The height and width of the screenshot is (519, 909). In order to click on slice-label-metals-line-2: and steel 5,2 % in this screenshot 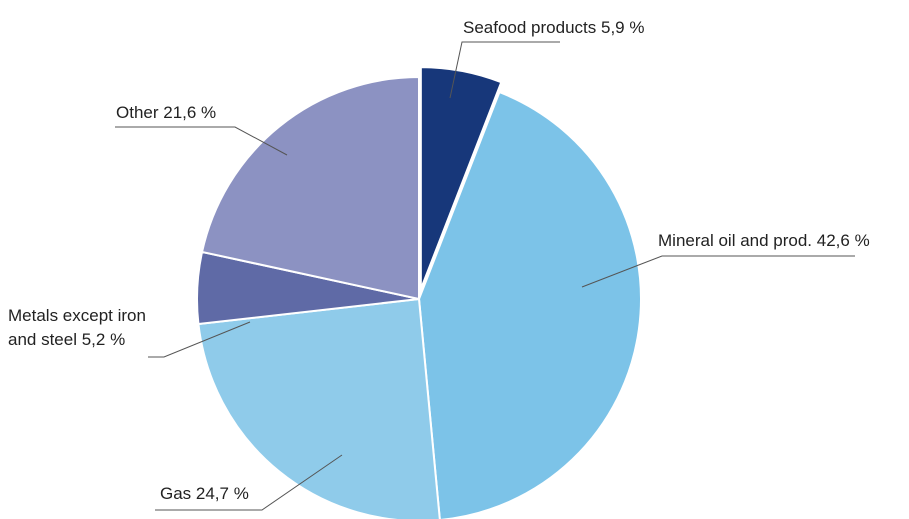, I will do `click(66, 339)`.